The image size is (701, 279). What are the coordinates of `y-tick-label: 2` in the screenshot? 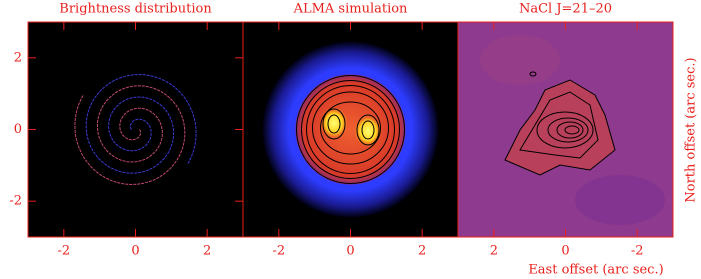 It's located at (18, 57).